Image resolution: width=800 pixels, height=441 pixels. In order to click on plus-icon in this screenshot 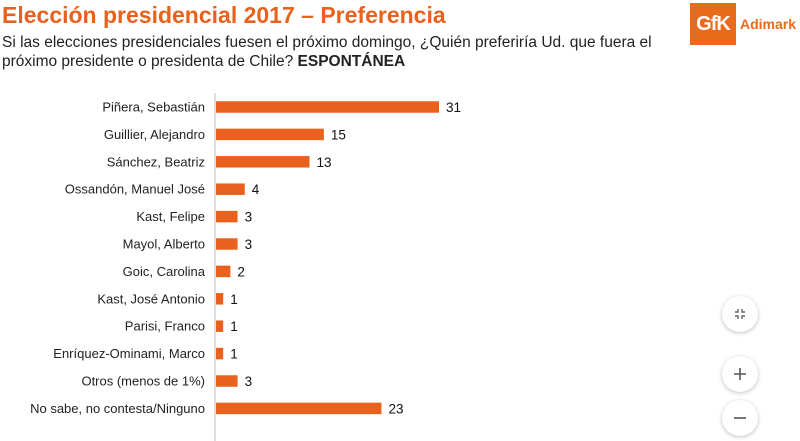, I will do `click(740, 374)`.